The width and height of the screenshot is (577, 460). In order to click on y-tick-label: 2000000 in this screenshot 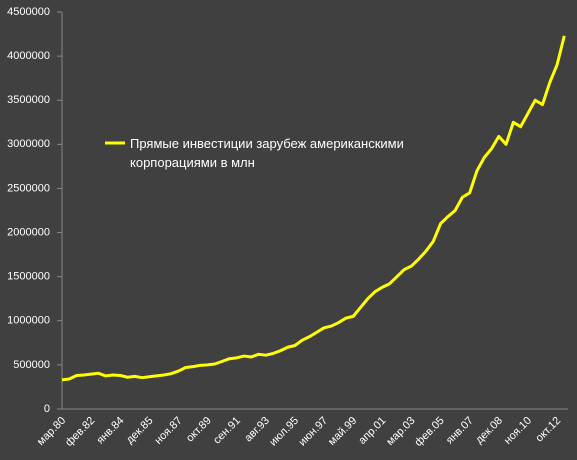, I will do `click(28, 232)`.